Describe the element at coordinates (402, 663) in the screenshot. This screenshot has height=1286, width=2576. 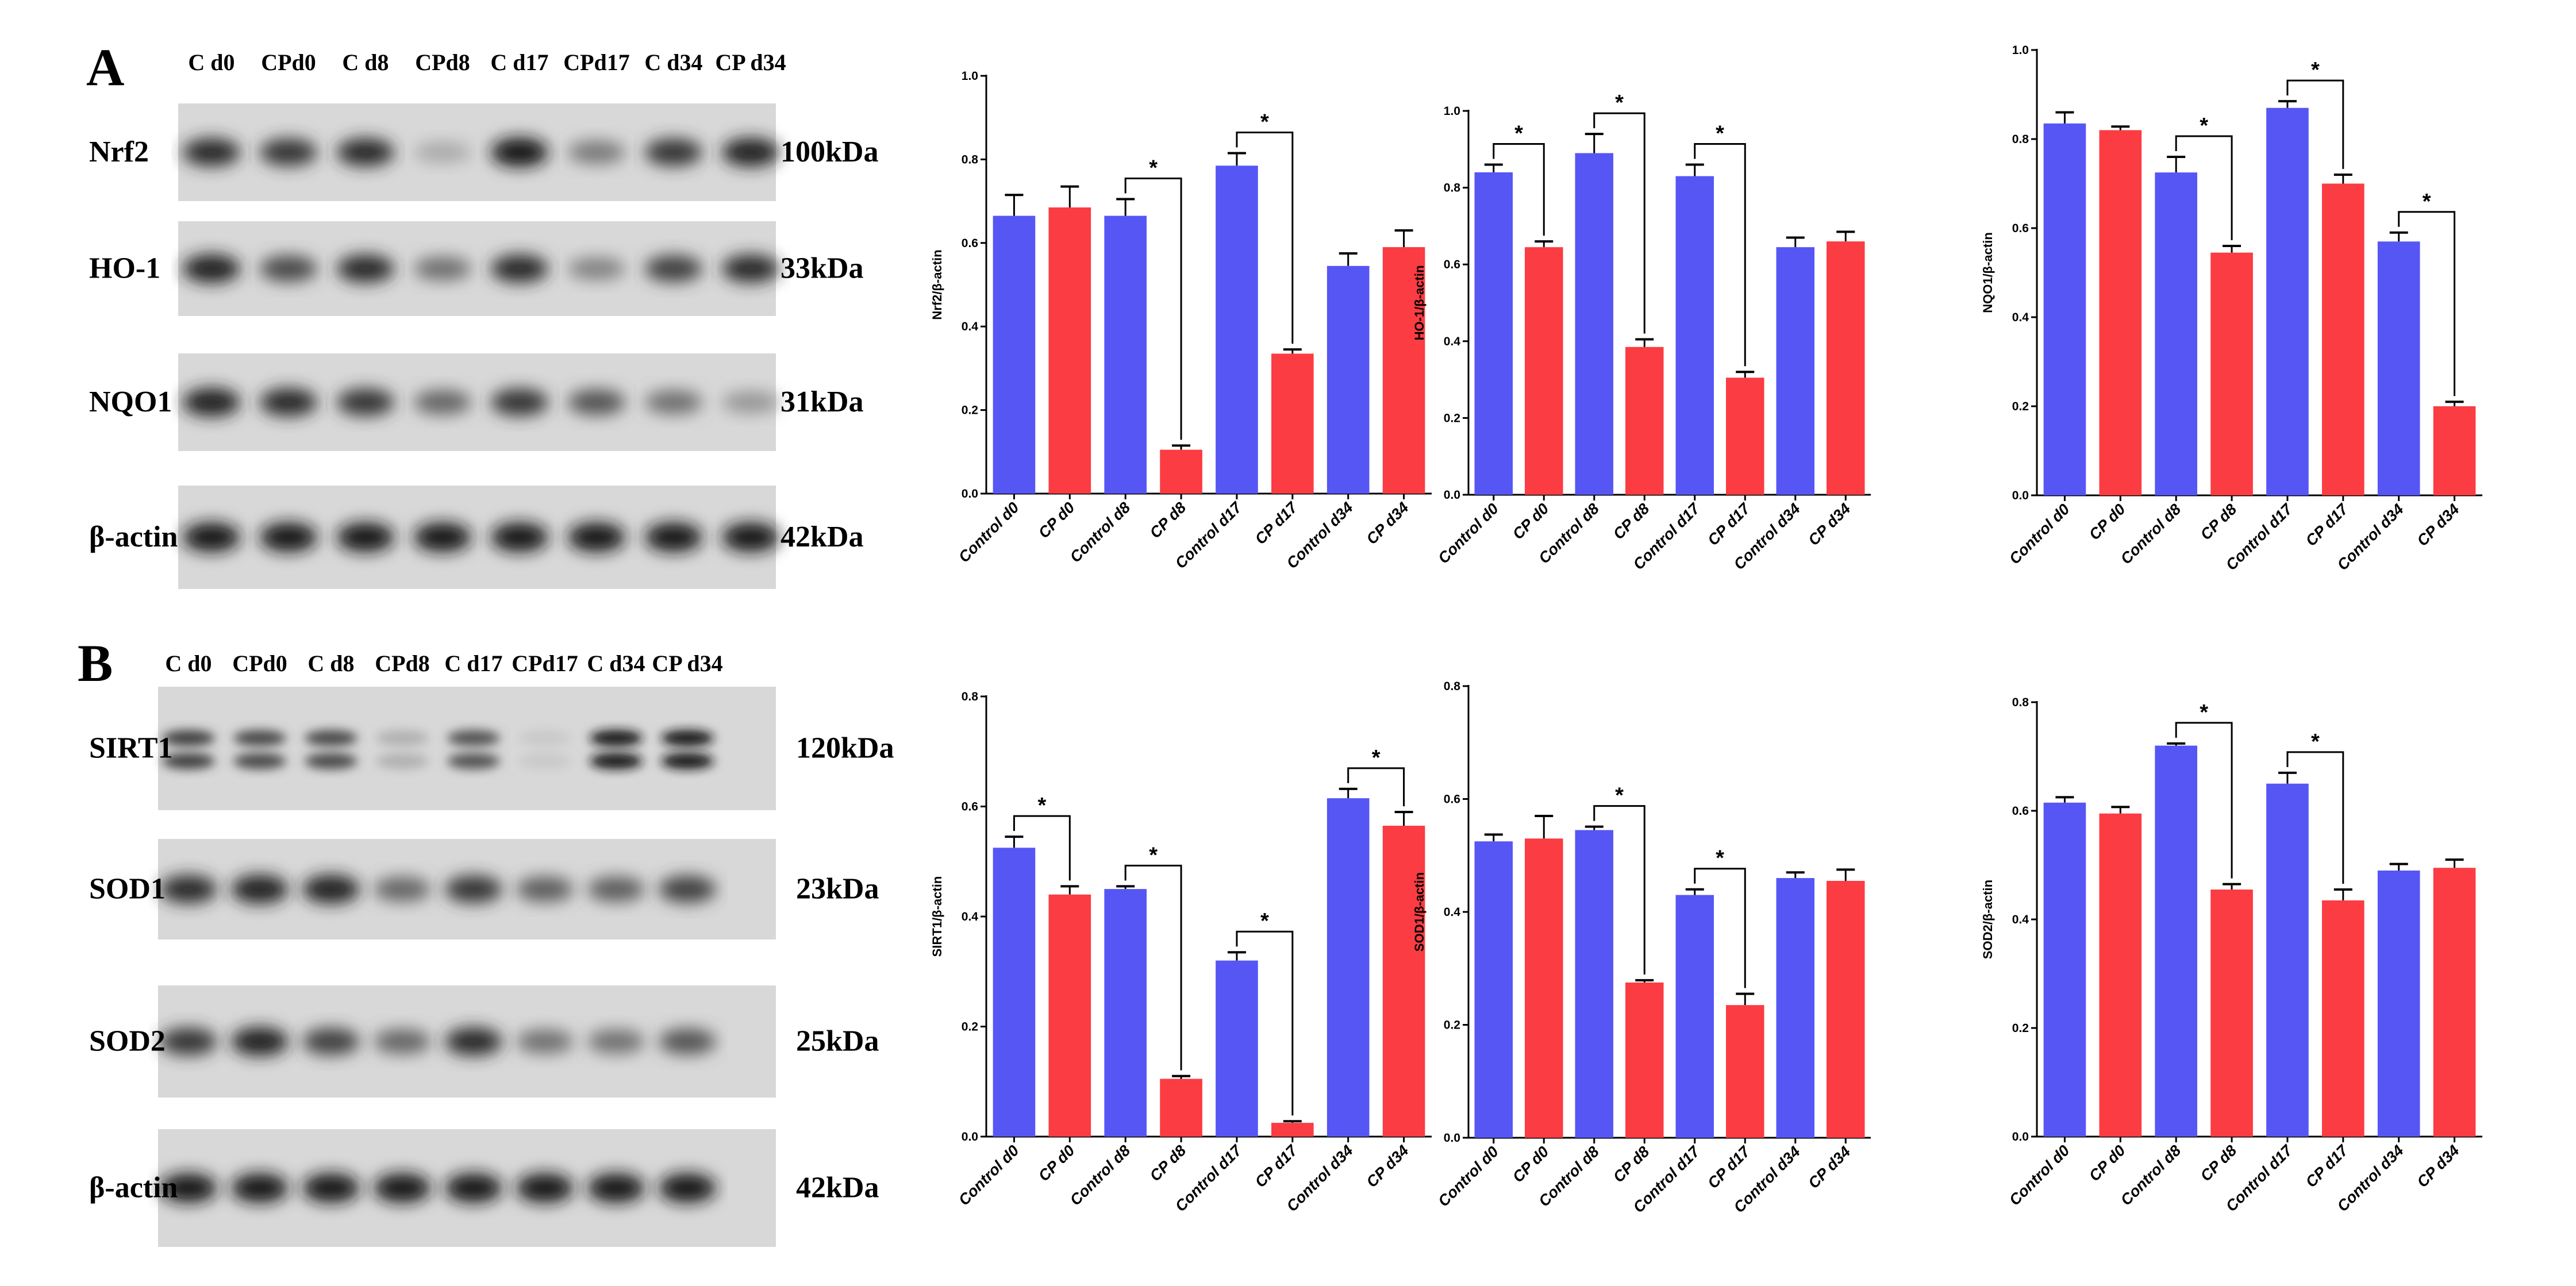
I see `lane-label: CPd8` at that location.